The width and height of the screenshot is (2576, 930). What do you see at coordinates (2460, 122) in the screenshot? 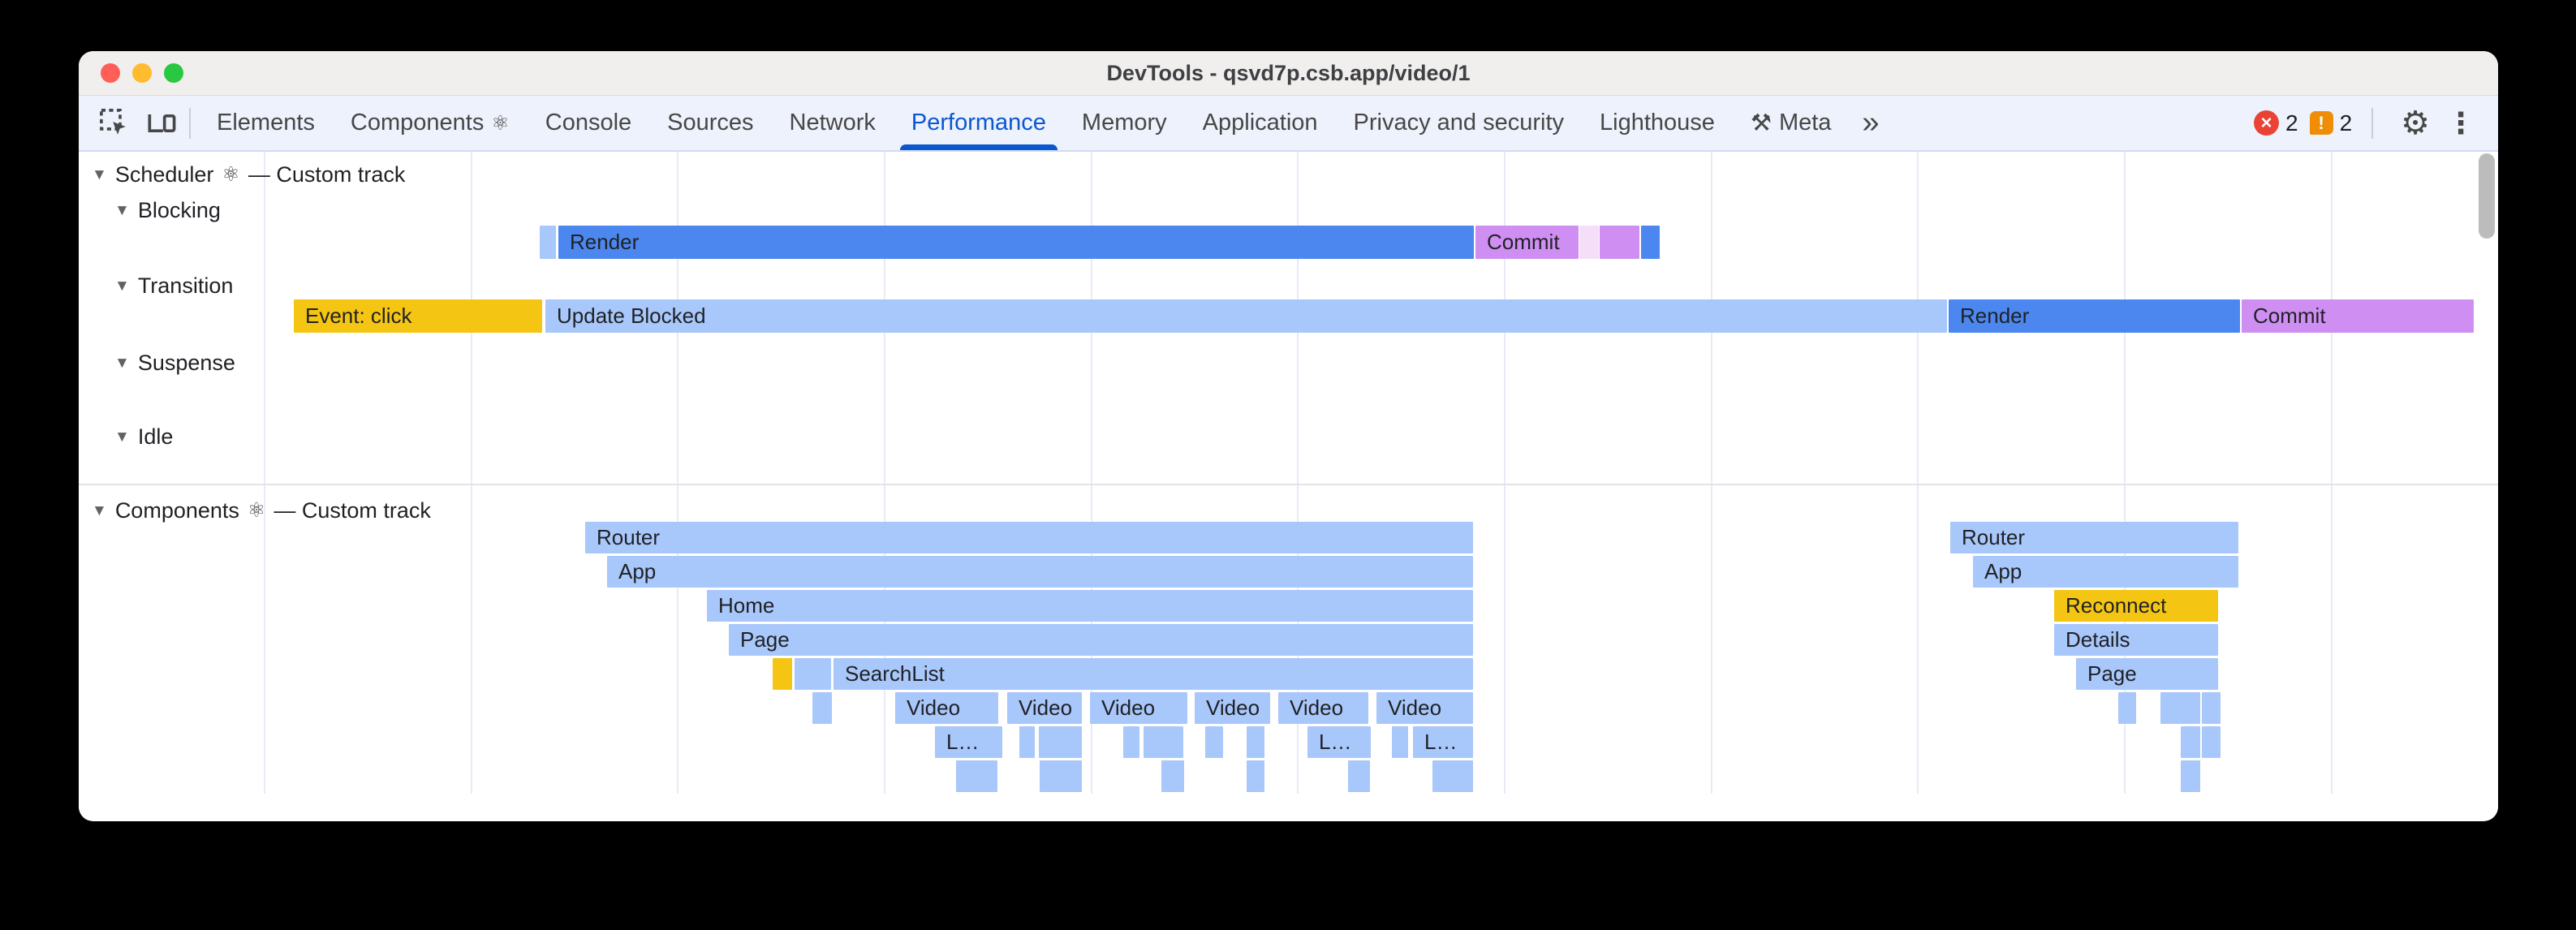
I see `customize-devtools-menu-icon: ⋮` at bounding box center [2460, 122].